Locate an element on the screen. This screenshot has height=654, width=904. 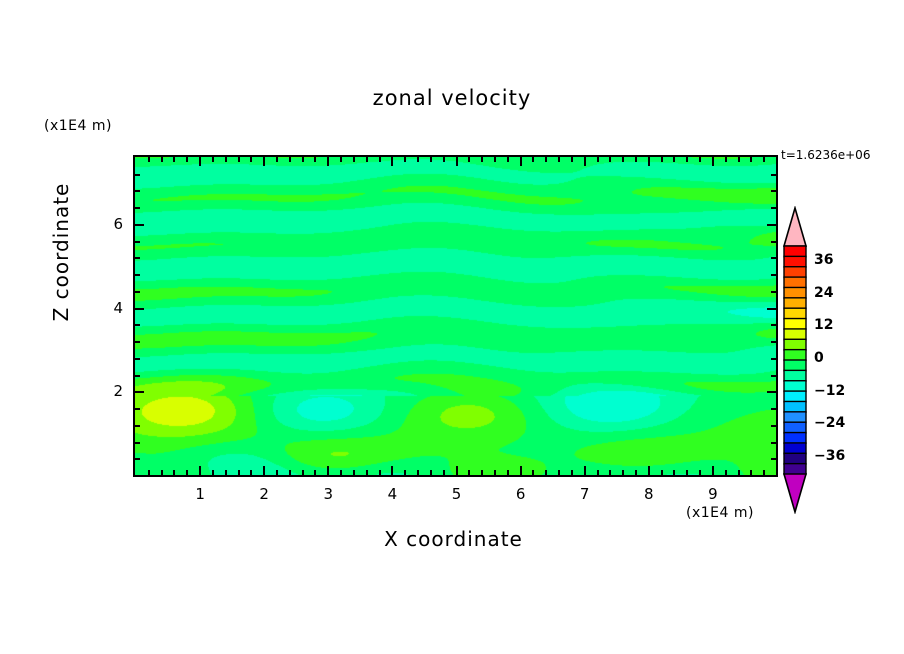
x-tick-label: 4 is located at coordinates (392, 494).